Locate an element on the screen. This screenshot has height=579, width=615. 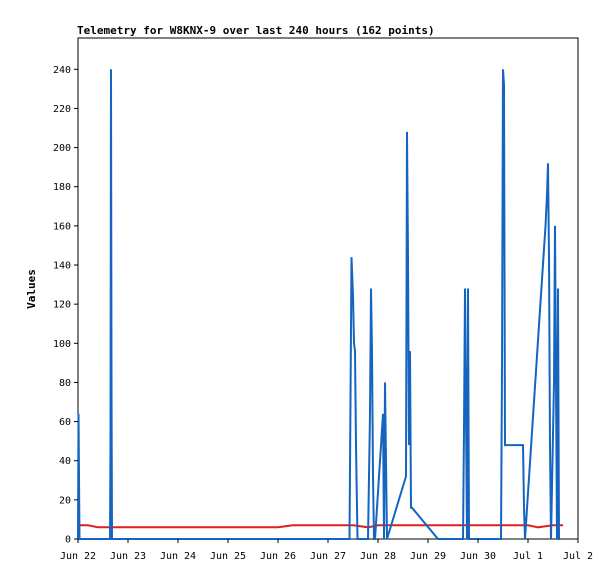
x-tick-label: Jun 28 is located at coordinates (378, 556).